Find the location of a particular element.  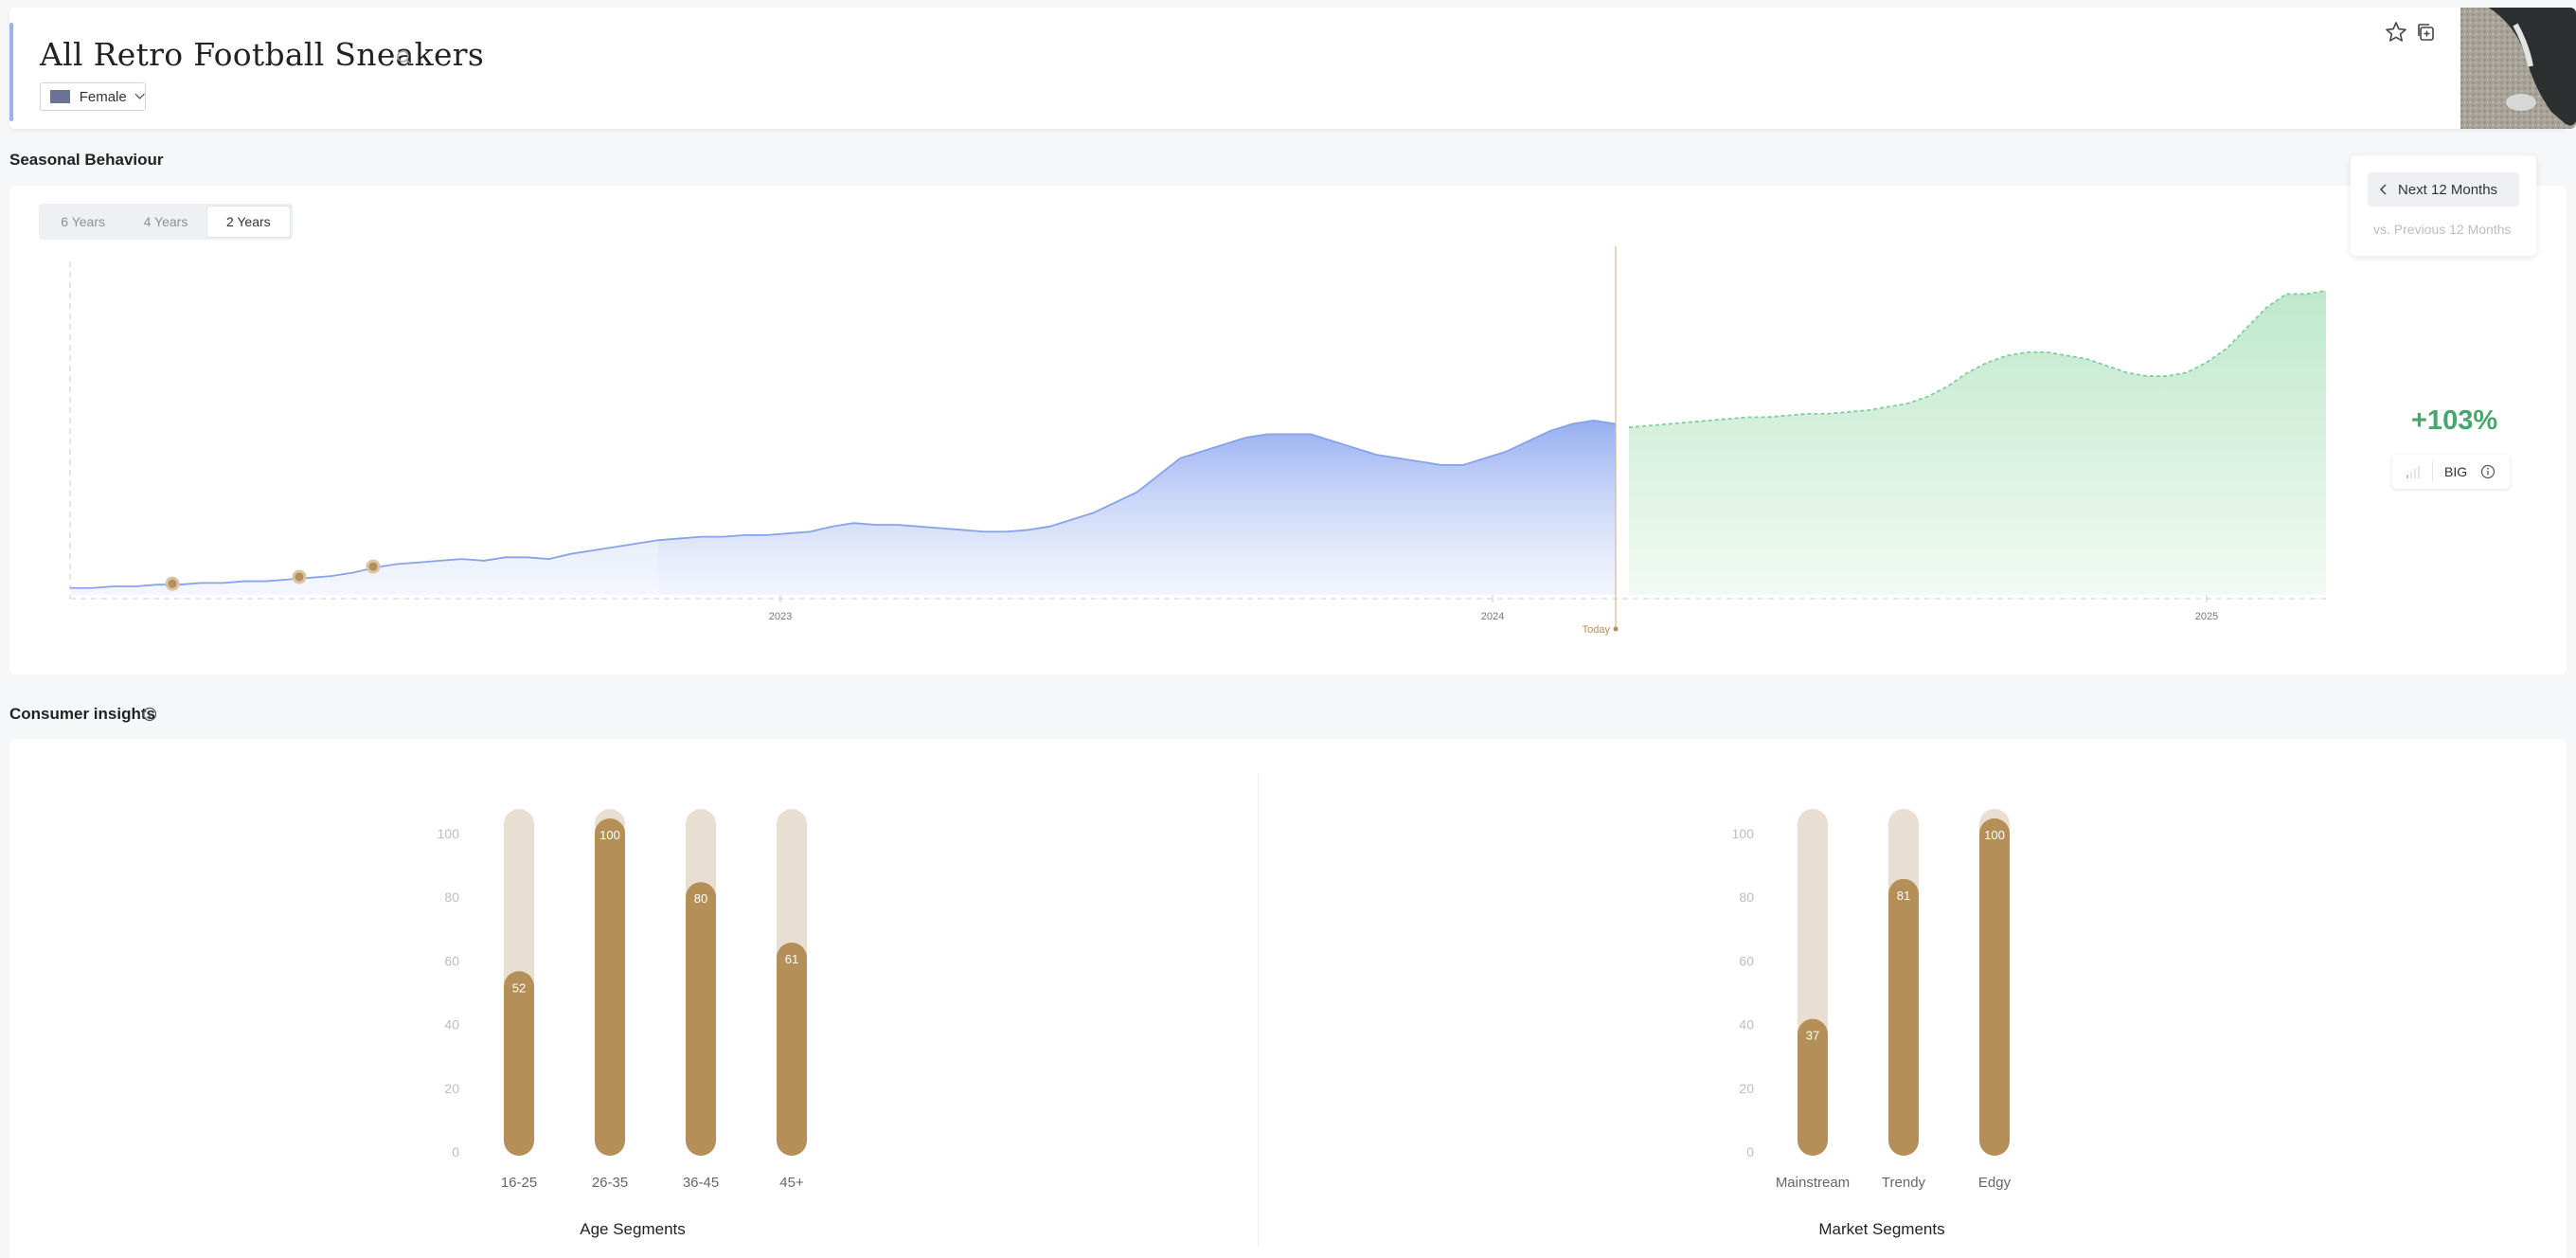

age-category-label: 45+ is located at coordinates (791, 1183).